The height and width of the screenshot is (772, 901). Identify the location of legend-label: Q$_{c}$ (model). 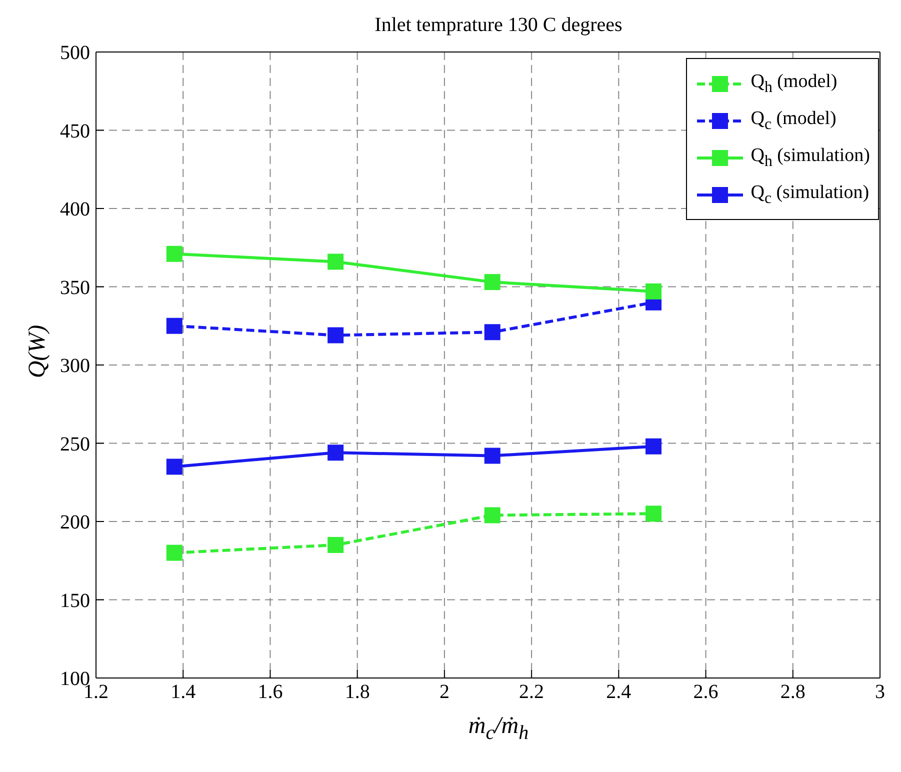
(793, 121).